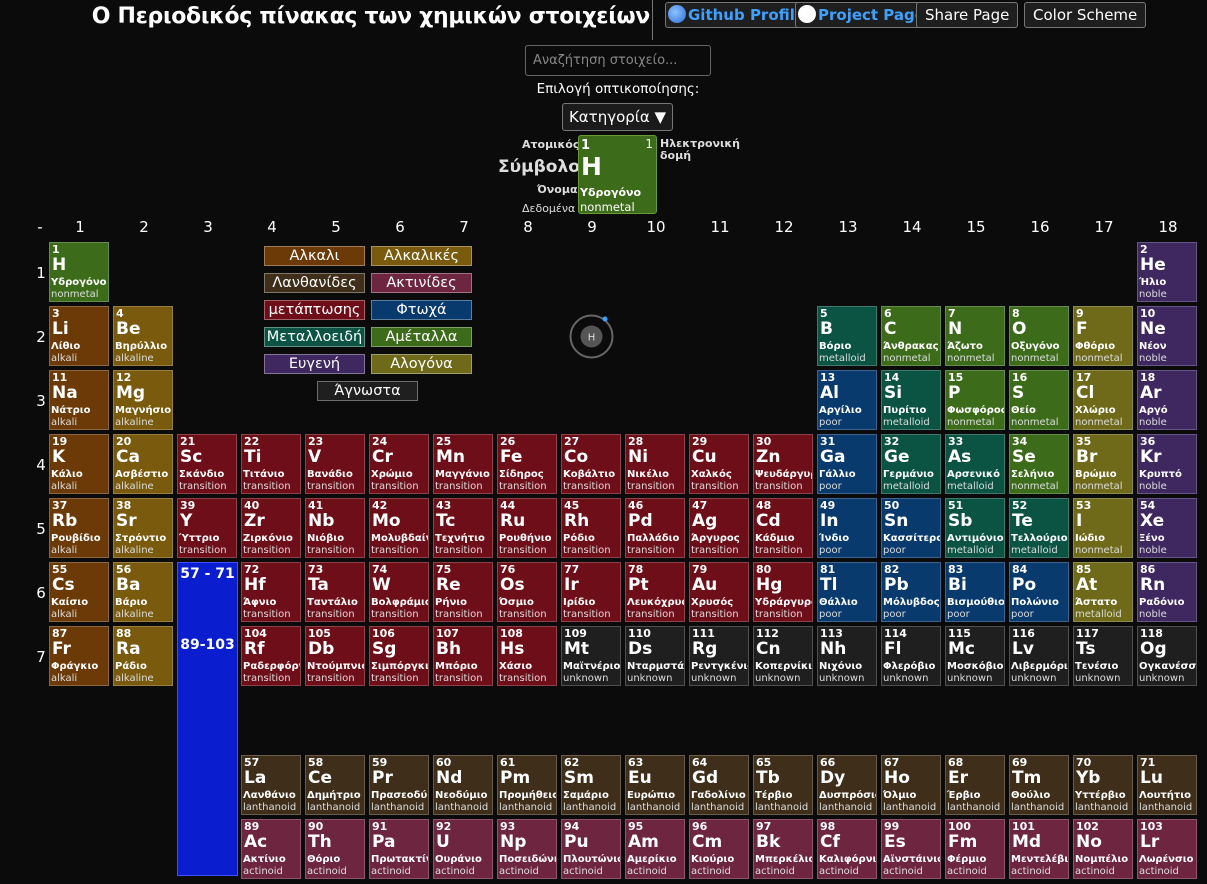  I want to click on element-s: 16 S Θείο nonmetal, so click(1039, 400).